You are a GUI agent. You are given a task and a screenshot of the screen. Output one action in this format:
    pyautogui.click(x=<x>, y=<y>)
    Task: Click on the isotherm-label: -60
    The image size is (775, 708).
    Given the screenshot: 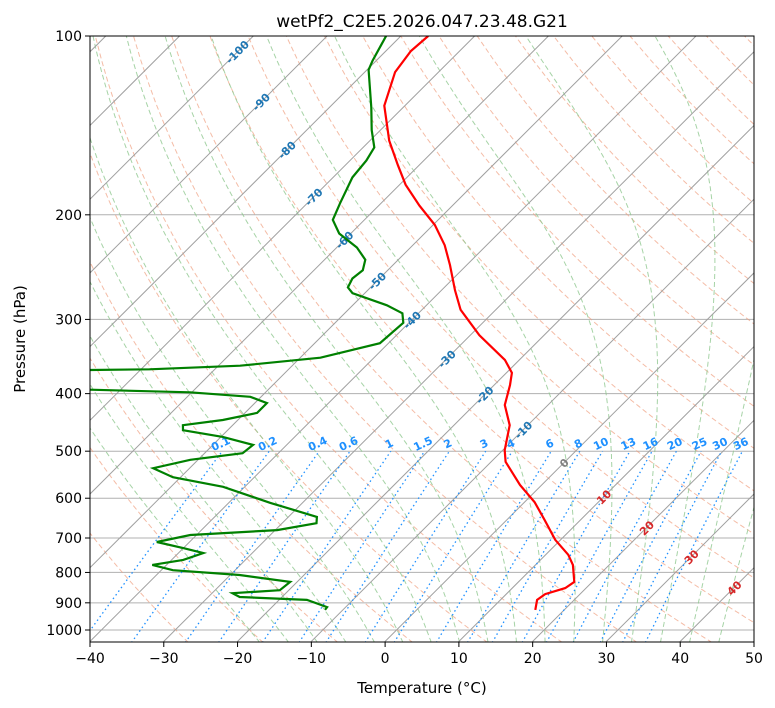 What is the action you would take?
    pyautogui.click(x=344, y=239)
    